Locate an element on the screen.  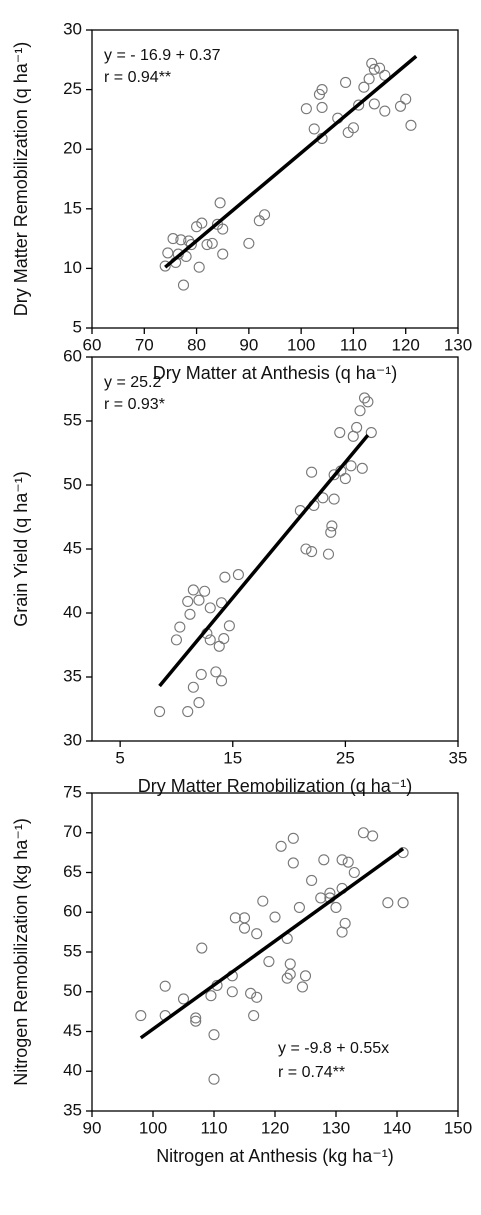
annotation: r = 0.74** is located at coordinates (311, 1072).